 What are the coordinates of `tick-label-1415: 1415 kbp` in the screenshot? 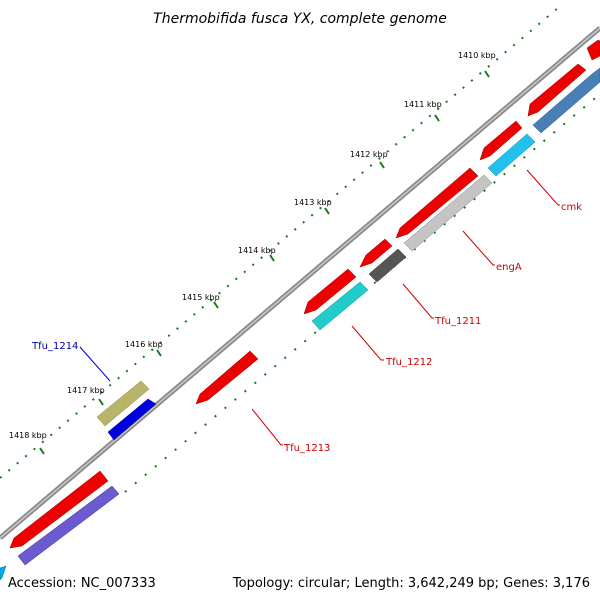 It's located at (201, 297).